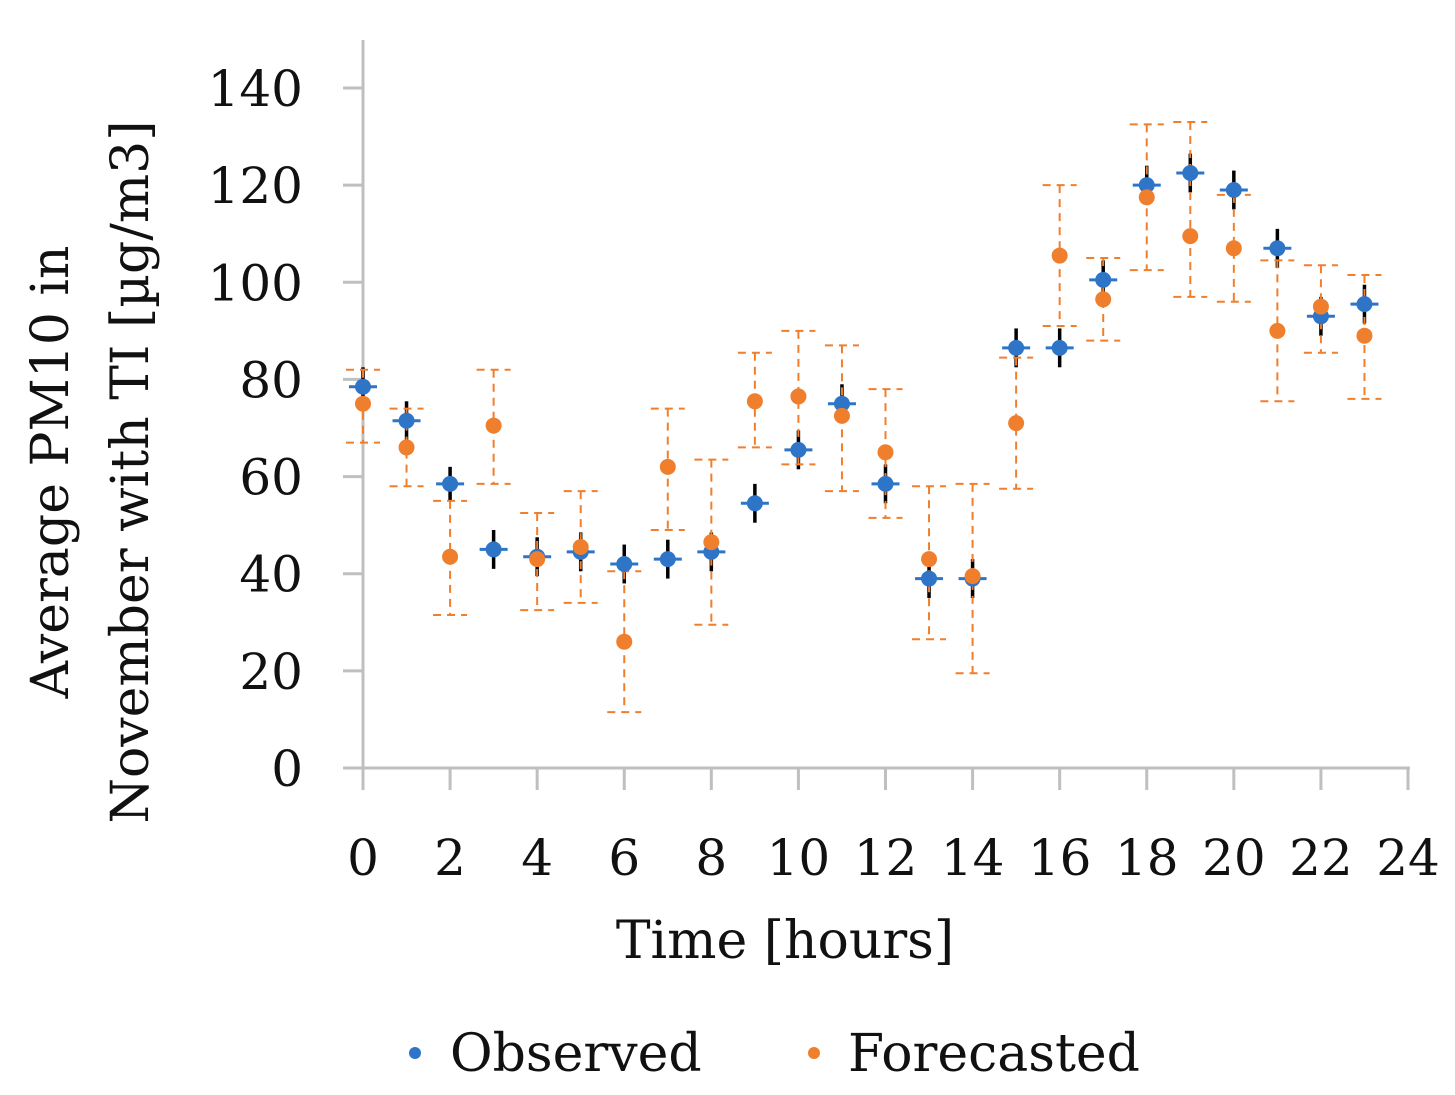 The image size is (1455, 1095). I want to click on x-ticks: 0 2 4 6 8 10 12 14 16 18 20 22 24, so click(893, 827).